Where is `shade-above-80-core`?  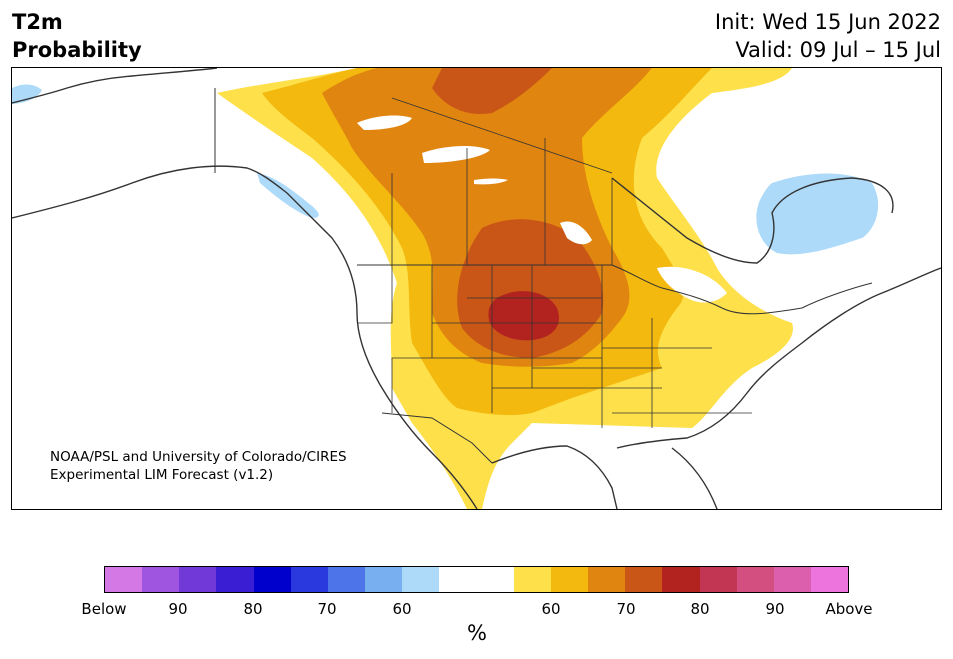 shade-above-80-core is located at coordinates (492, 91).